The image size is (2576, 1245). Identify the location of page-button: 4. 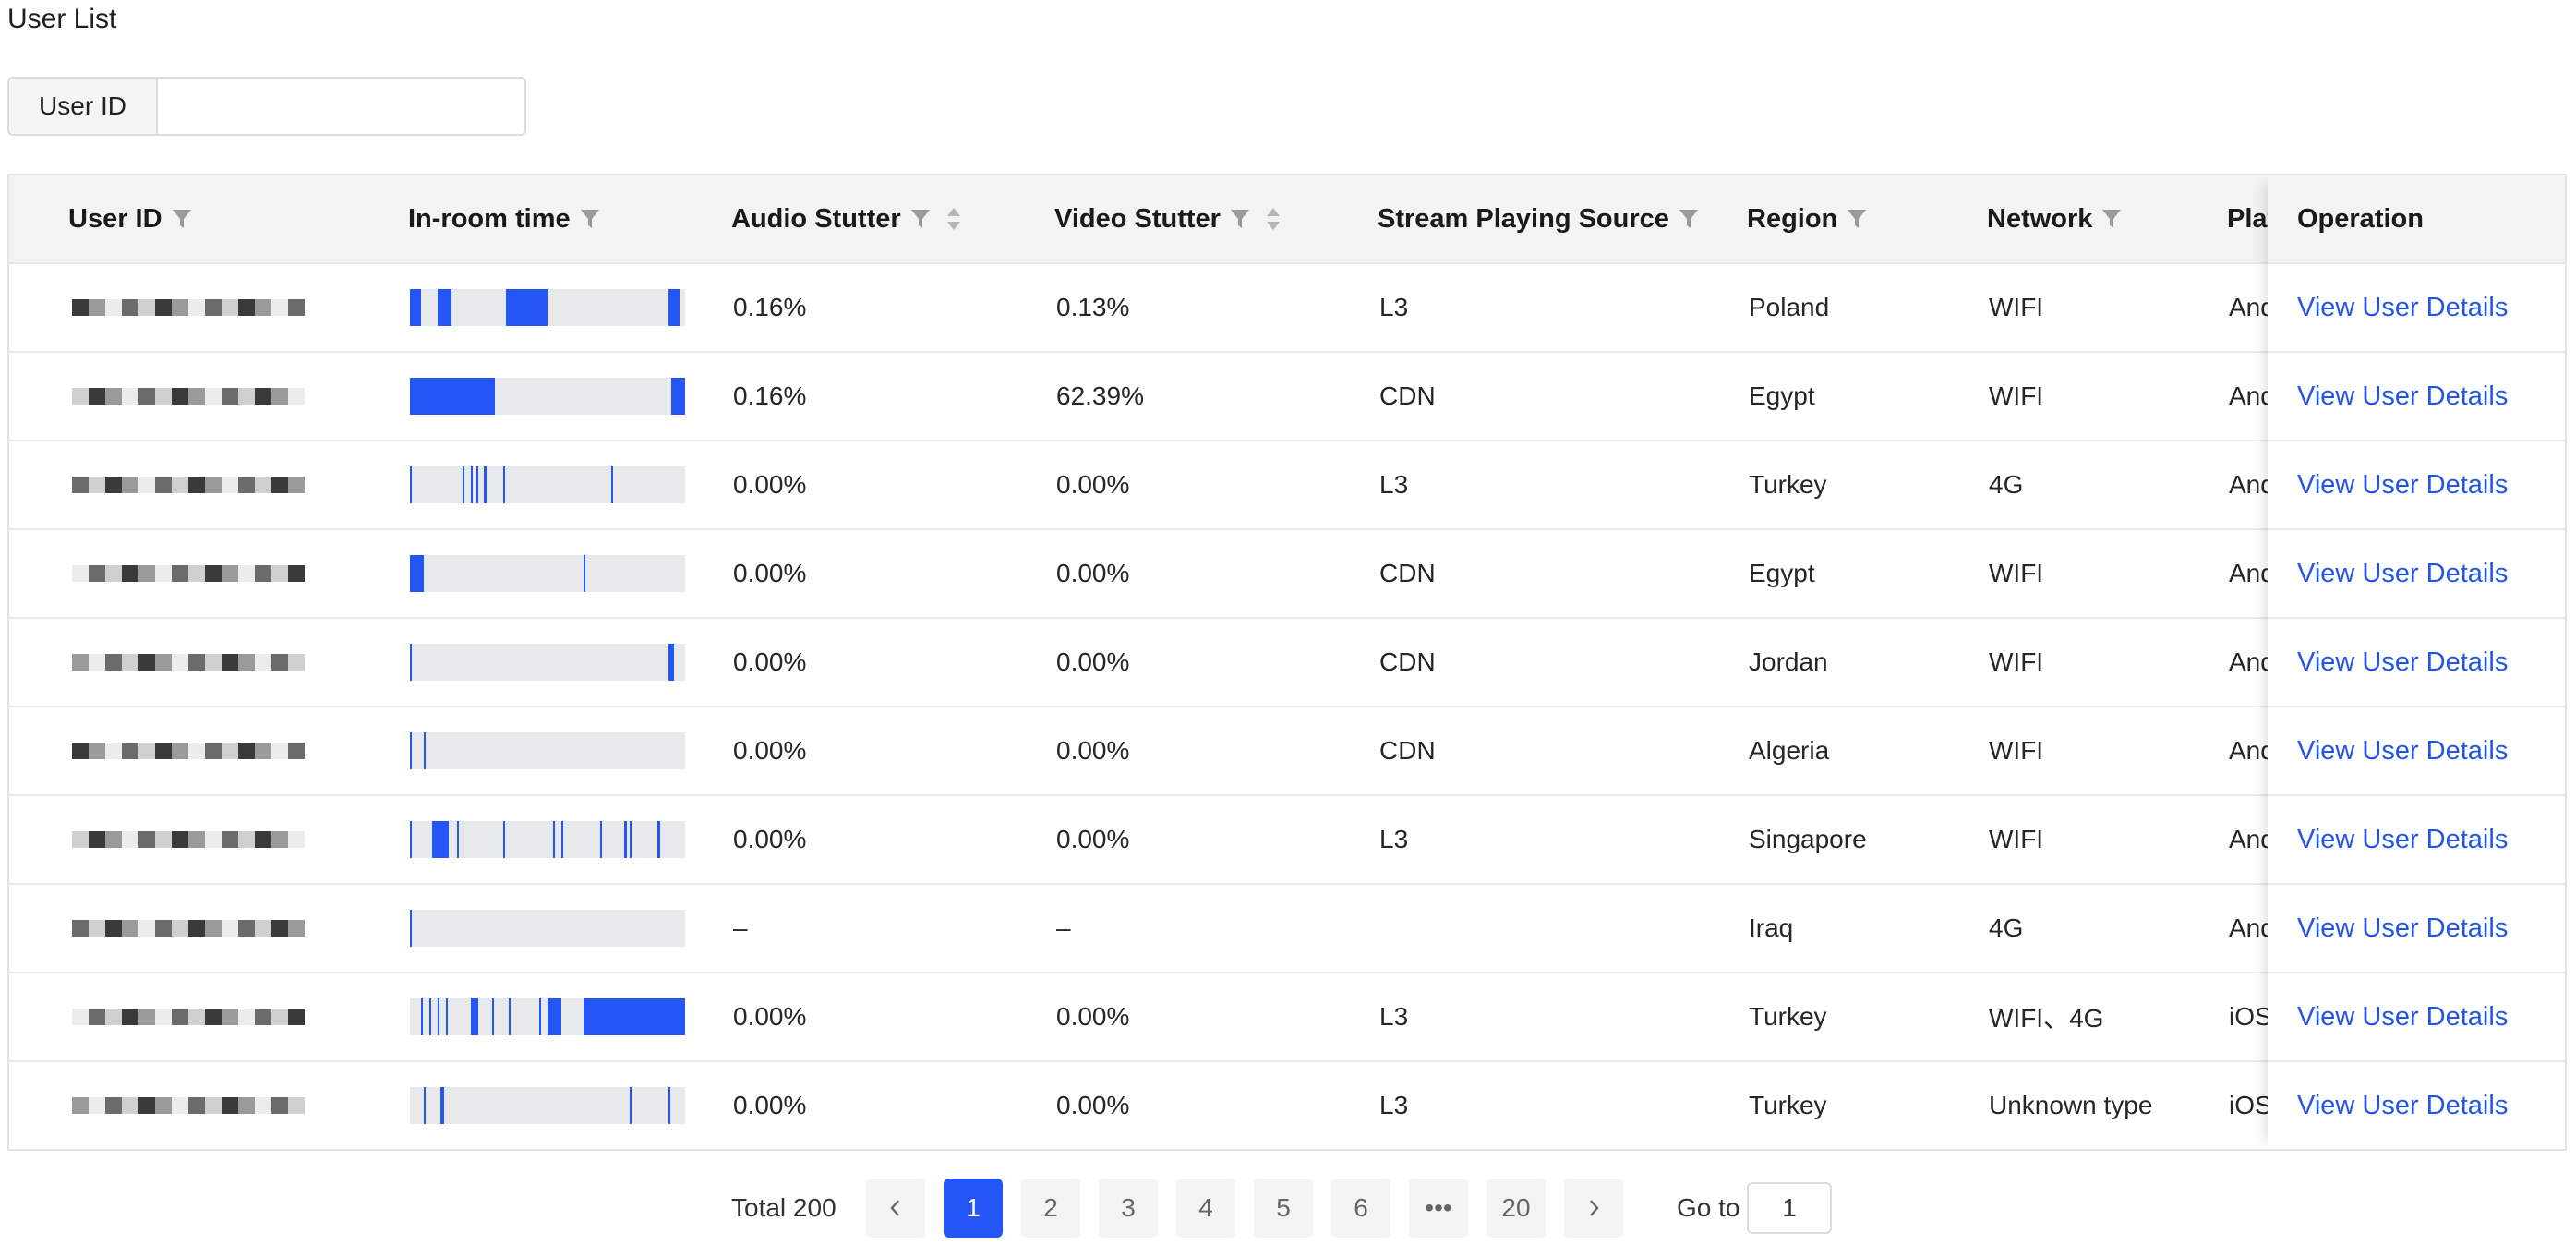
(1205, 1208).